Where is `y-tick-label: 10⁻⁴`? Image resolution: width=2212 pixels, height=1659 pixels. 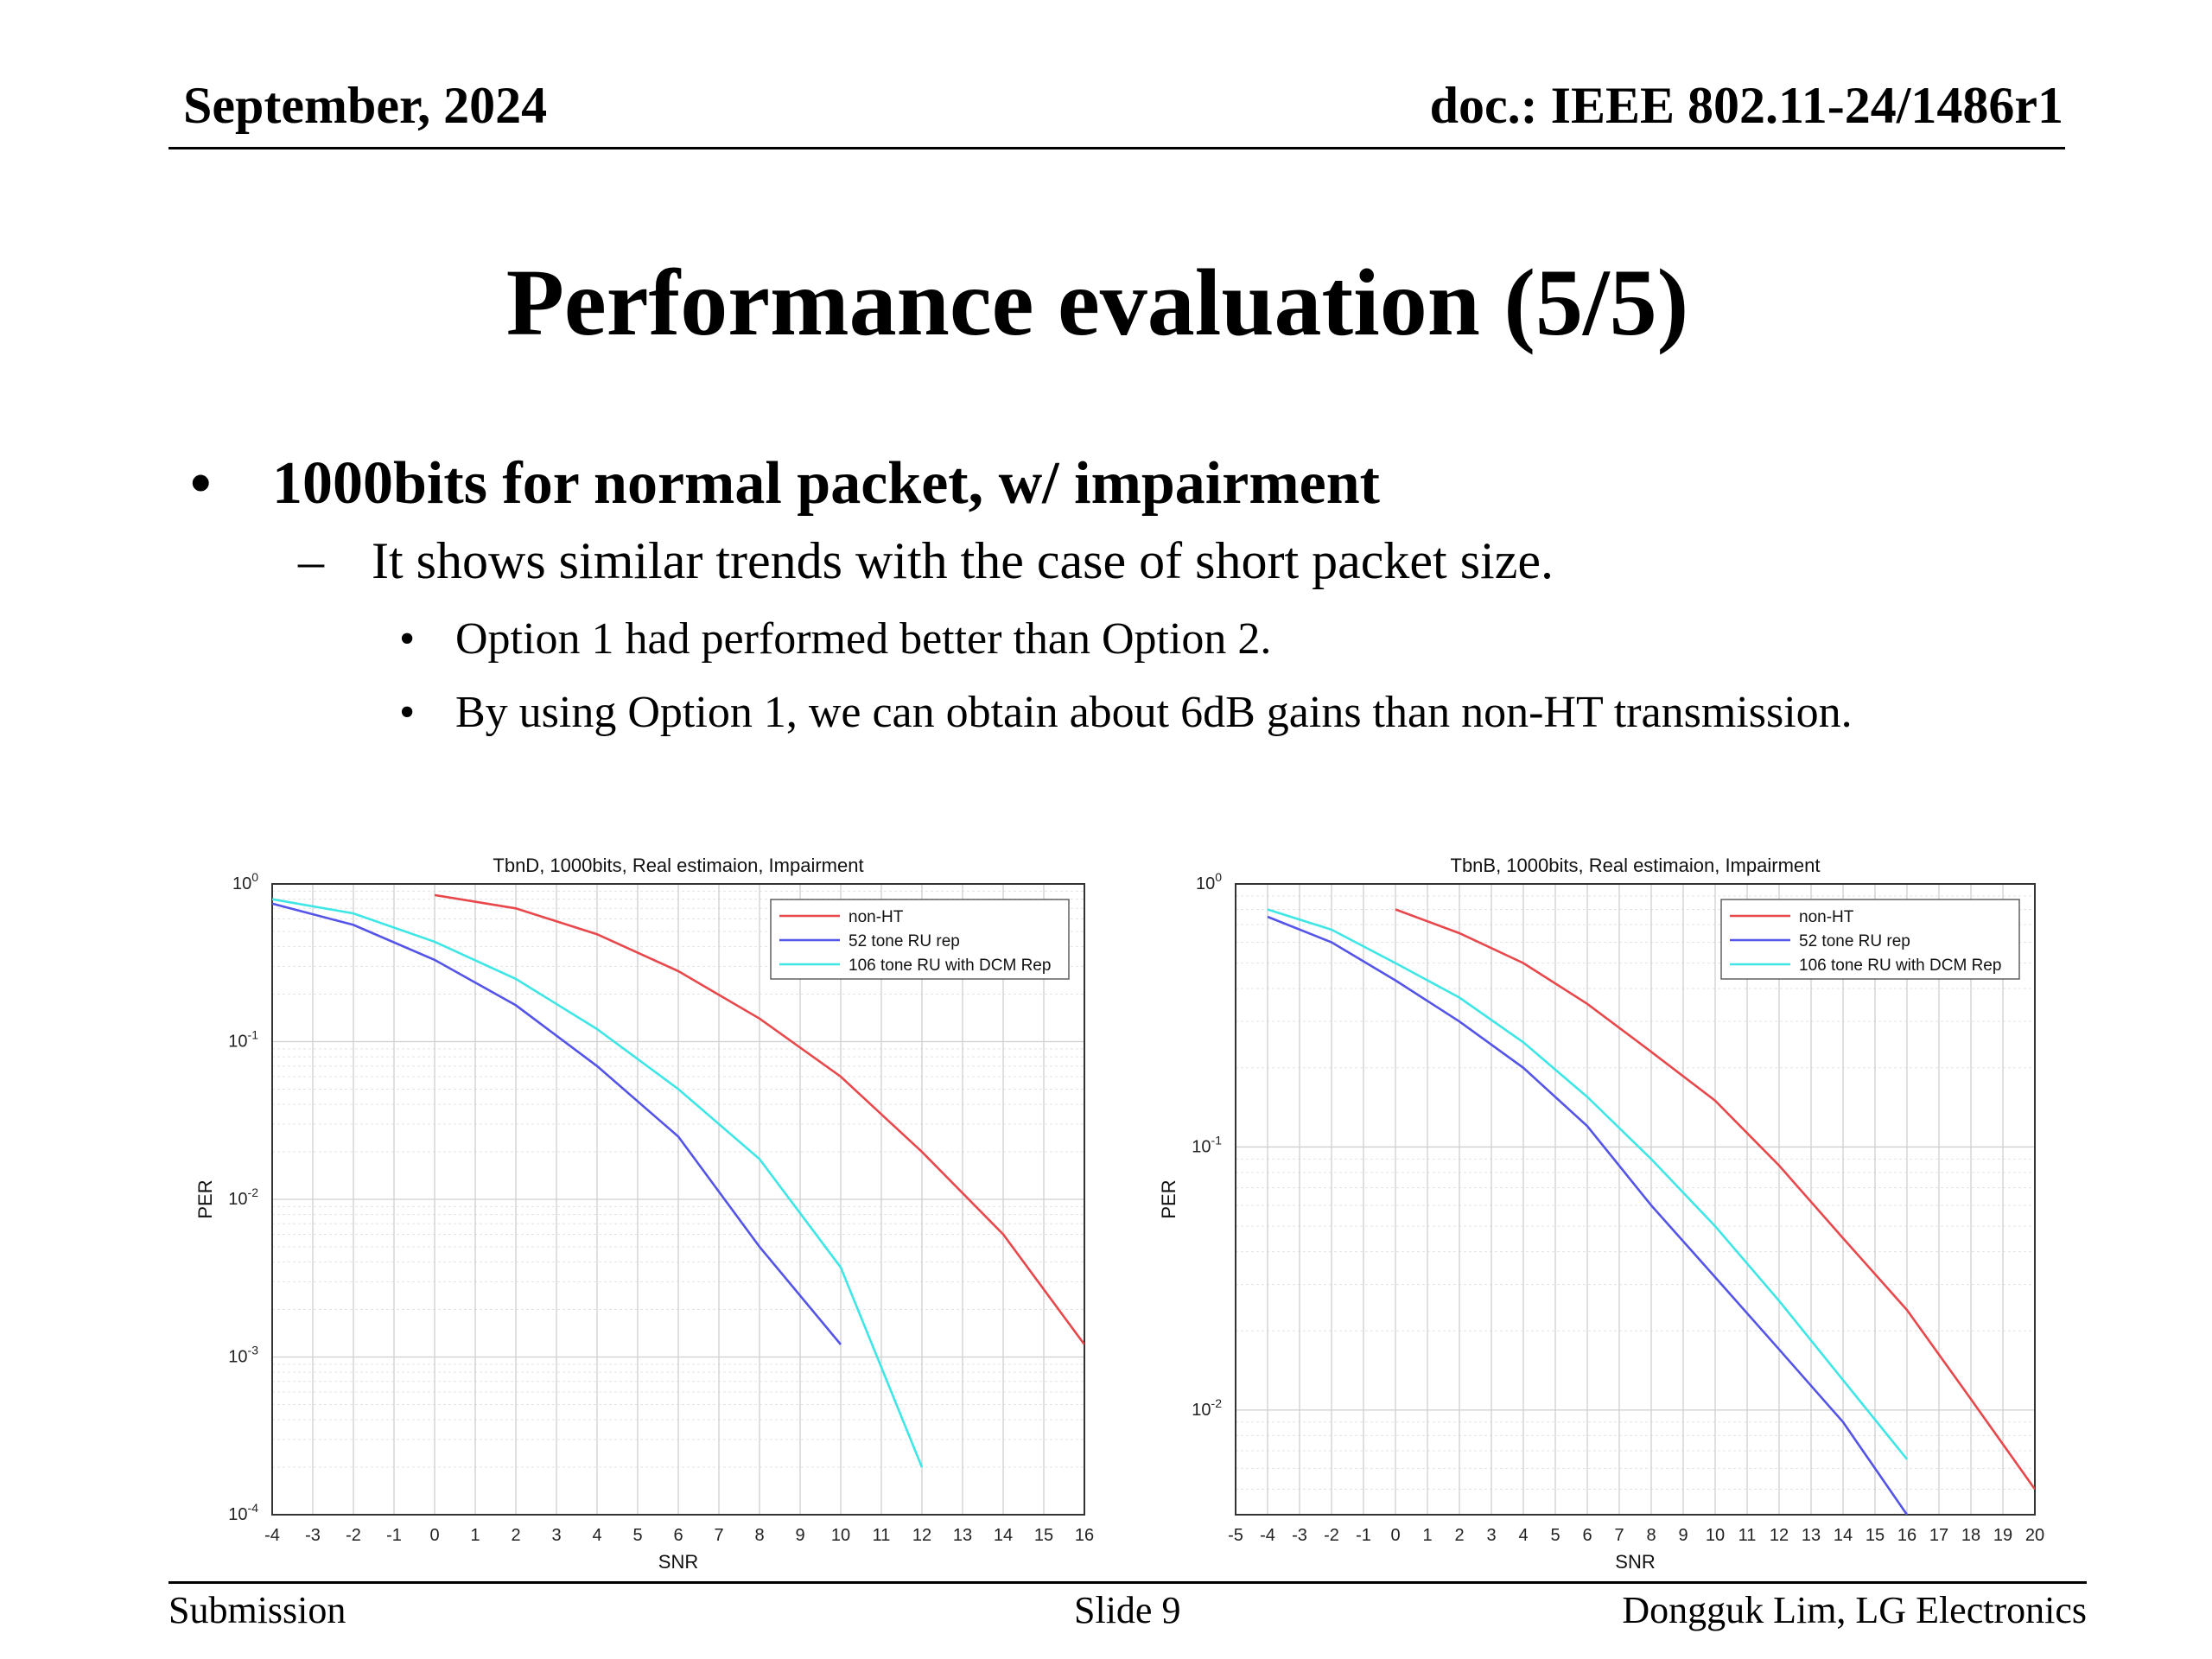
y-tick-label: 10⁻⁴ is located at coordinates (243, 1512).